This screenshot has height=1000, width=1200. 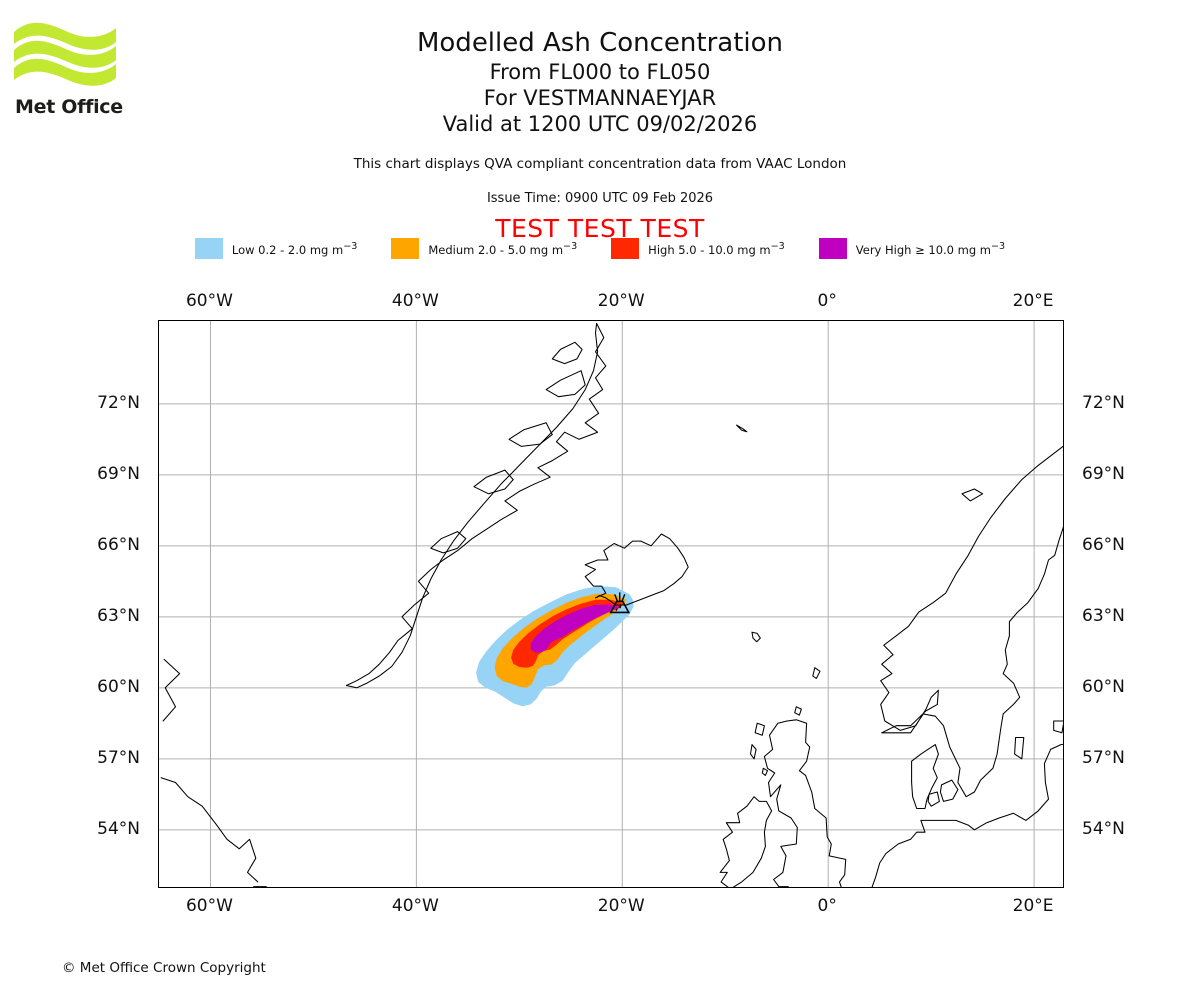 What do you see at coordinates (832, 248) in the screenshot?
I see `legend-swatch-very-high` at bounding box center [832, 248].